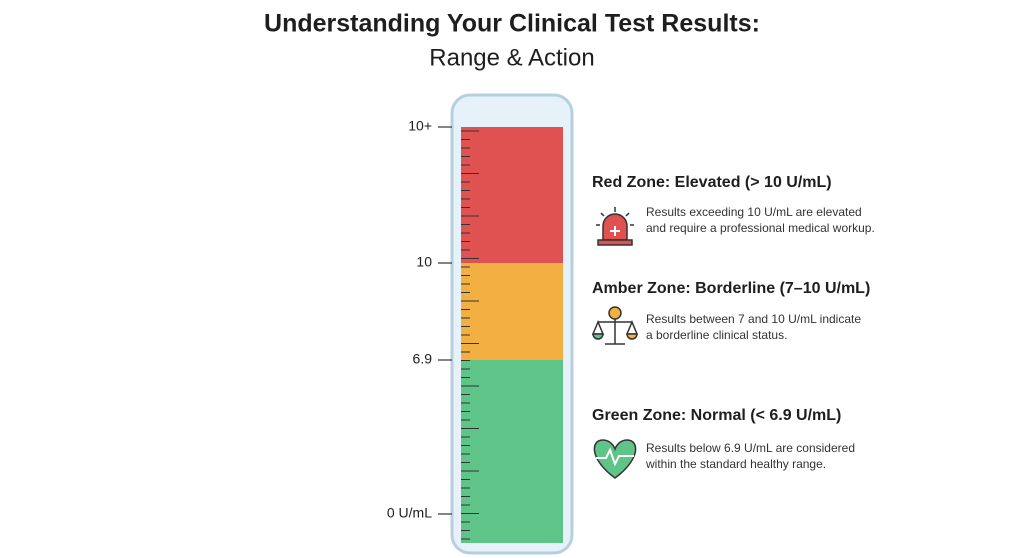  What do you see at coordinates (424, 262) in the screenshot?
I see `scale-label: 10` at bounding box center [424, 262].